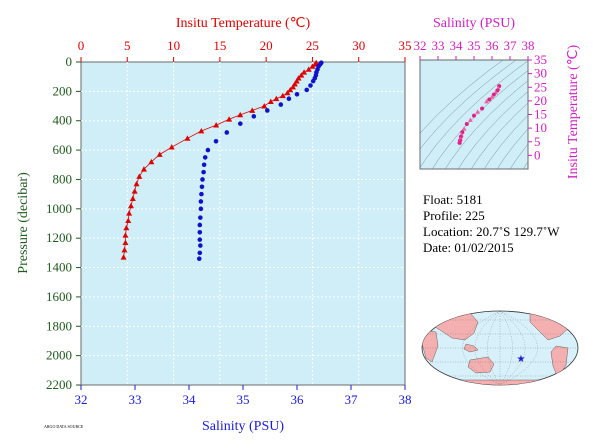  What do you see at coordinates (63, 178) in the screenshot?
I see `pressure-tick-label: 800` at bounding box center [63, 178].